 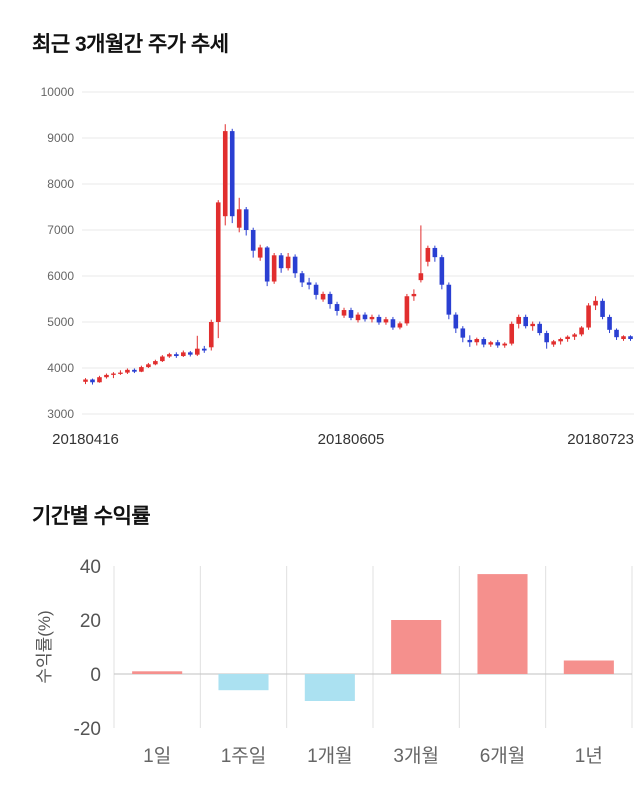 I want to click on y-axis-label: 수익률(%), so click(x=44, y=646).